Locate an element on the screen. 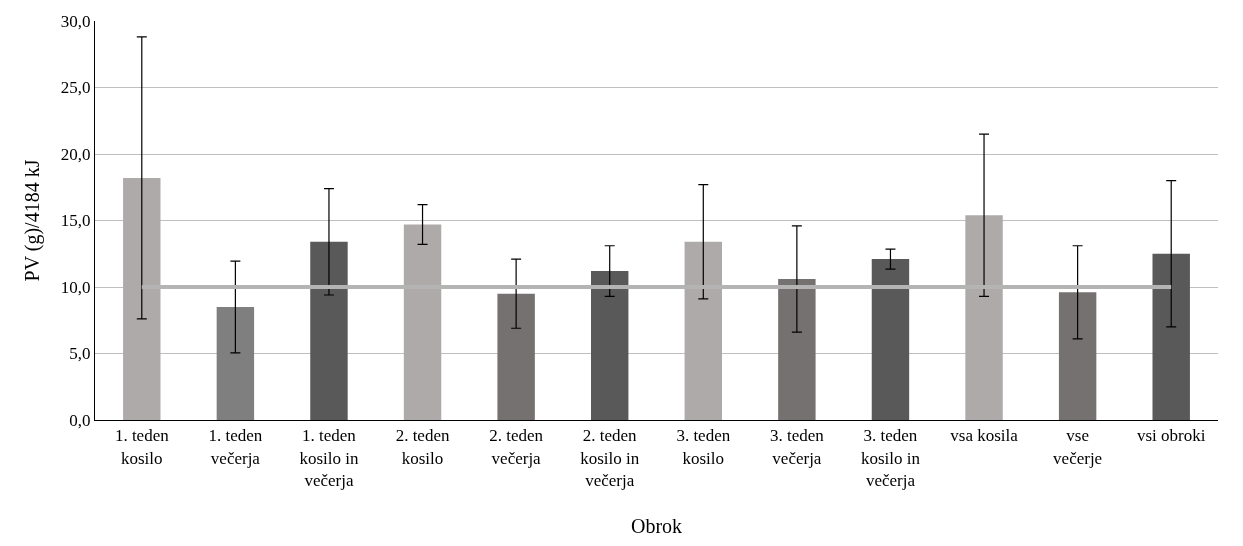 The height and width of the screenshot is (546, 1243). y-axis-title: PV (g)/4184 kJ is located at coordinates (33, 220).